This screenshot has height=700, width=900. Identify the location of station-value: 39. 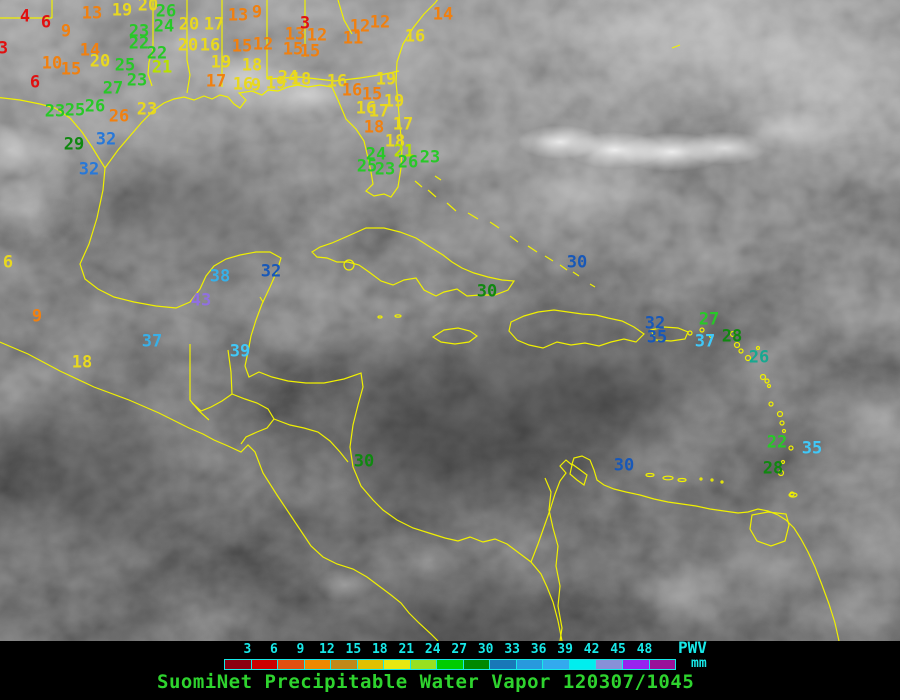
(240, 351).